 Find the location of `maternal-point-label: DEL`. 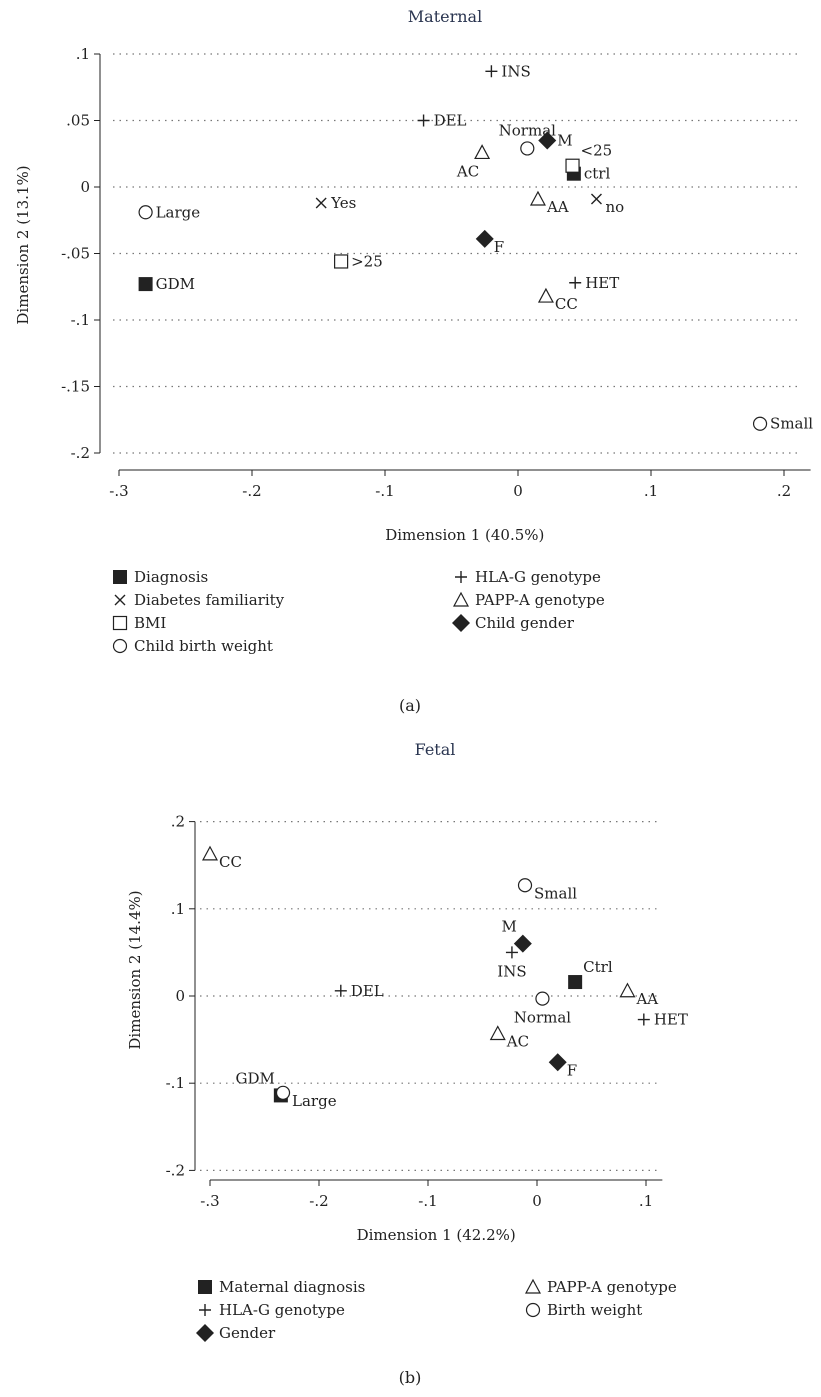

maternal-point-label: DEL is located at coordinates (450, 121).